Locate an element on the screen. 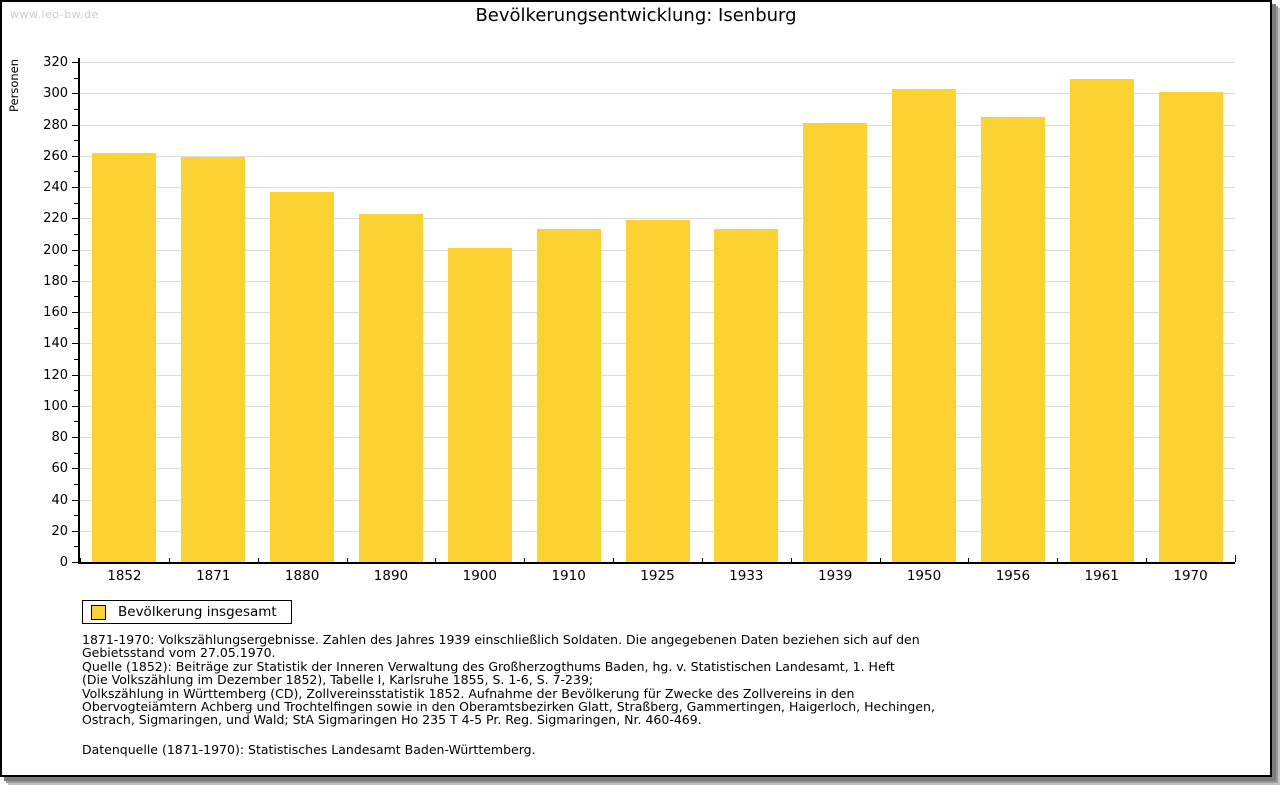 This screenshot has width=1280, height=791. y-tick-label-120: 120 is located at coordinates (55, 375).